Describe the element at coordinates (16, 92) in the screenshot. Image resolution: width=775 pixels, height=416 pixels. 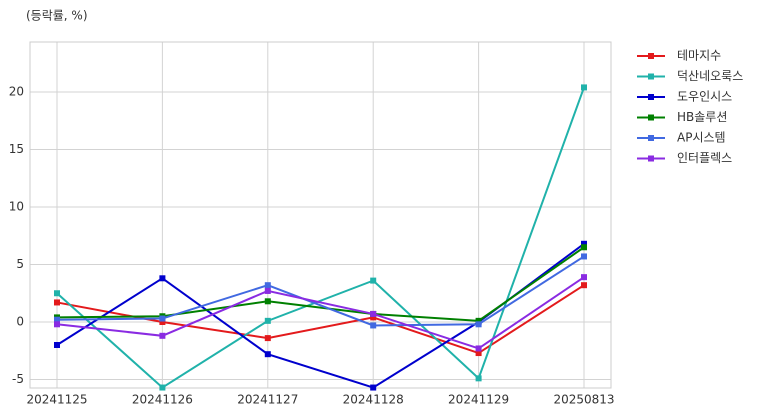
I see `y-tick-label: 20` at that location.